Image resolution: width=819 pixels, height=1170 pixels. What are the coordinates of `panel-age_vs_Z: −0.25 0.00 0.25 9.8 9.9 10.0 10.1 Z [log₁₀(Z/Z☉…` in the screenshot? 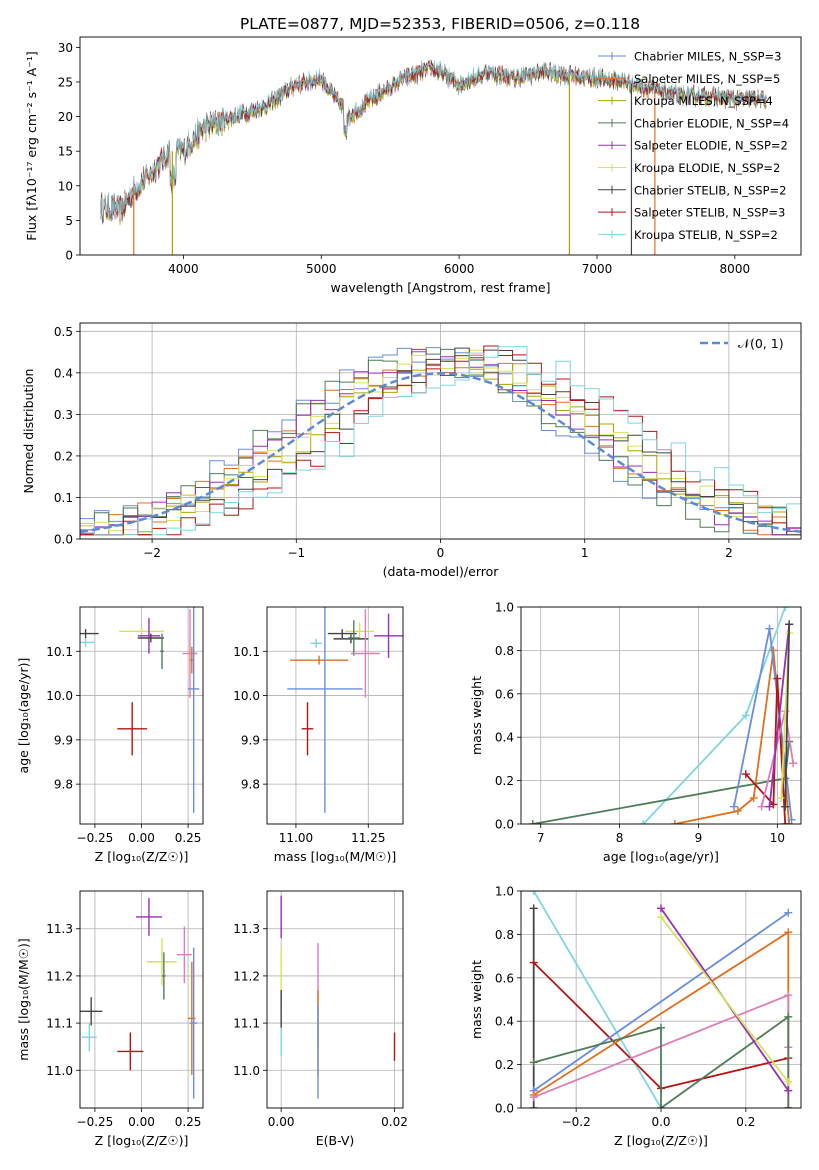 It's located at (110, 735).